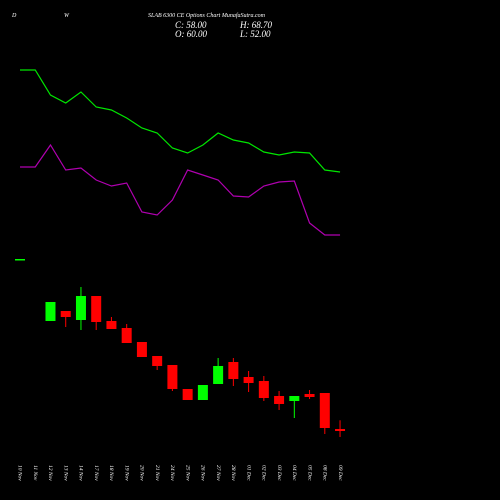 The width and height of the screenshot is (500, 500). What do you see at coordinates (340, 473) in the screenshot?
I see `x-tick-label: 09 Dec` at bounding box center [340, 473].